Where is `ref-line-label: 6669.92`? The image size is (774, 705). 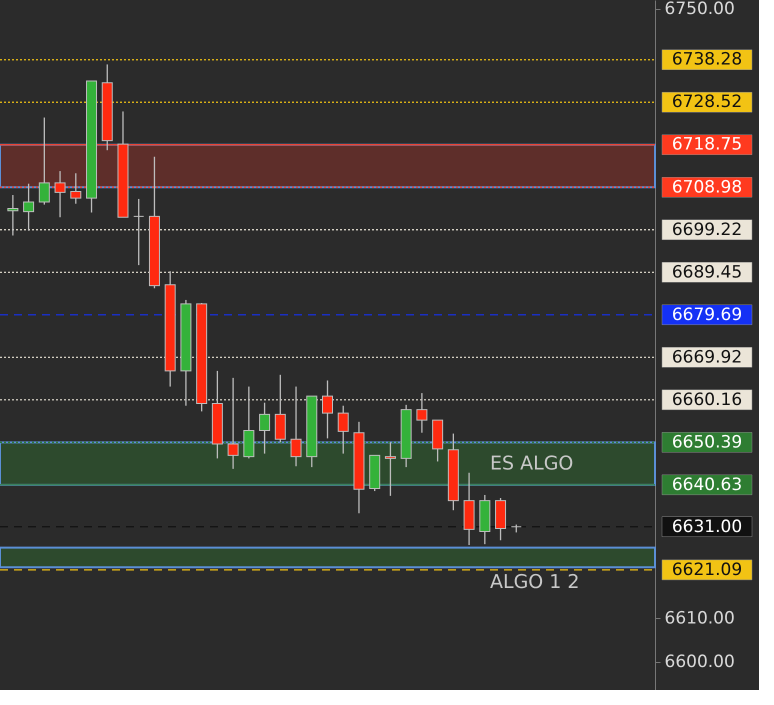 ref-line-label: 6669.92 is located at coordinates (707, 357).